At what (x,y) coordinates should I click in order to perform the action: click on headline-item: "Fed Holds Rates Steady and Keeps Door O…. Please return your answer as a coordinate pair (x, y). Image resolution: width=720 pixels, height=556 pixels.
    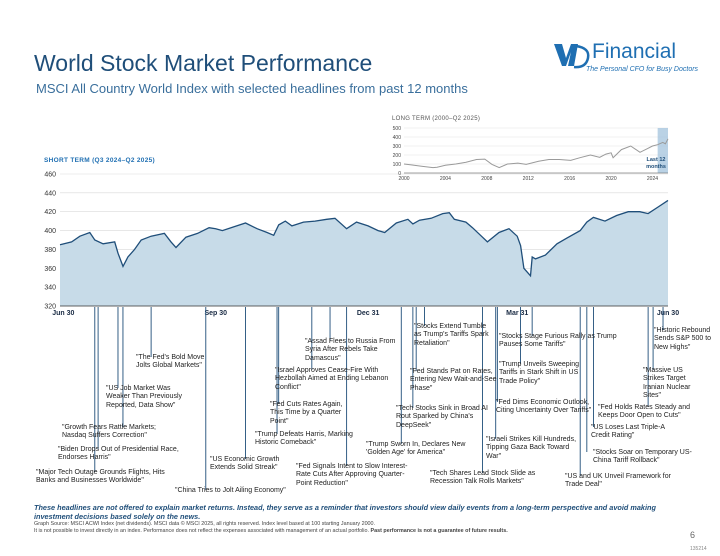
    Looking at the image, I should click on (644, 412).